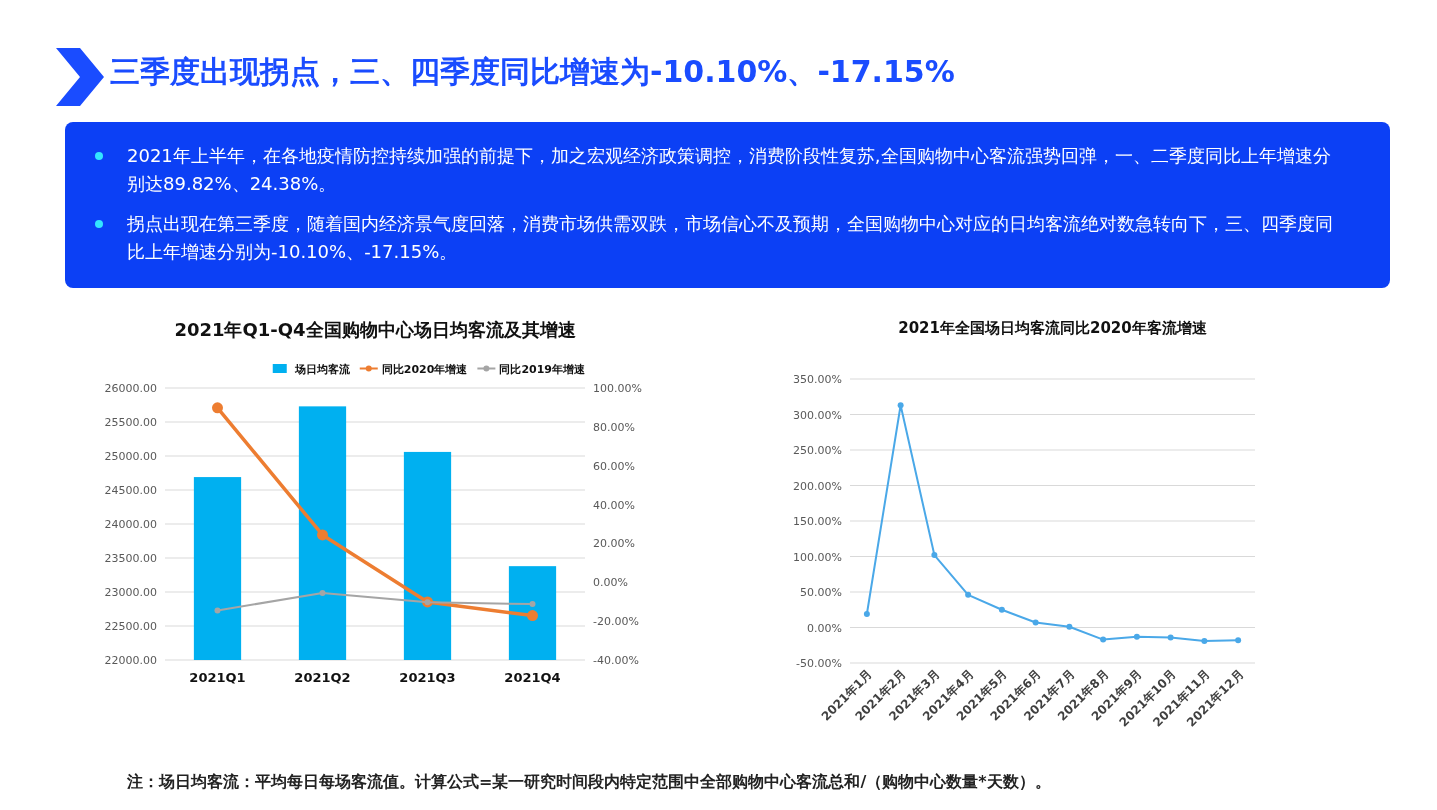  I want to click on legend-label: 场日均客流, so click(322, 369).